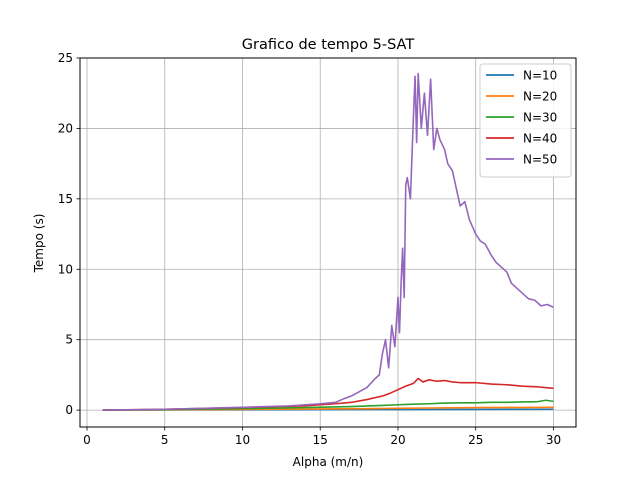 This screenshot has height=480, width=640. What do you see at coordinates (39, 244) in the screenshot?
I see `y-axis-label: Tempo (s)` at bounding box center [39, 244].